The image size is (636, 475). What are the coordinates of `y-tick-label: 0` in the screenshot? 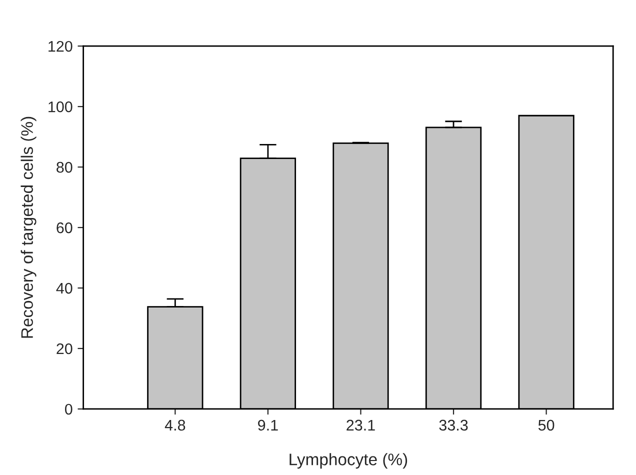 It's located at (68, 409).